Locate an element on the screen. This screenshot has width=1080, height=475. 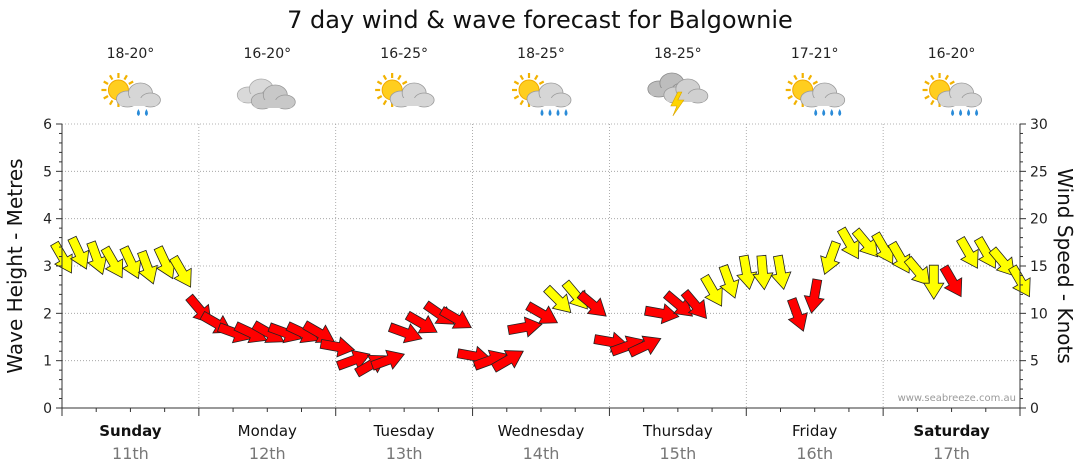
right-tick-label: 15 is located at coordinates (1039, 267).